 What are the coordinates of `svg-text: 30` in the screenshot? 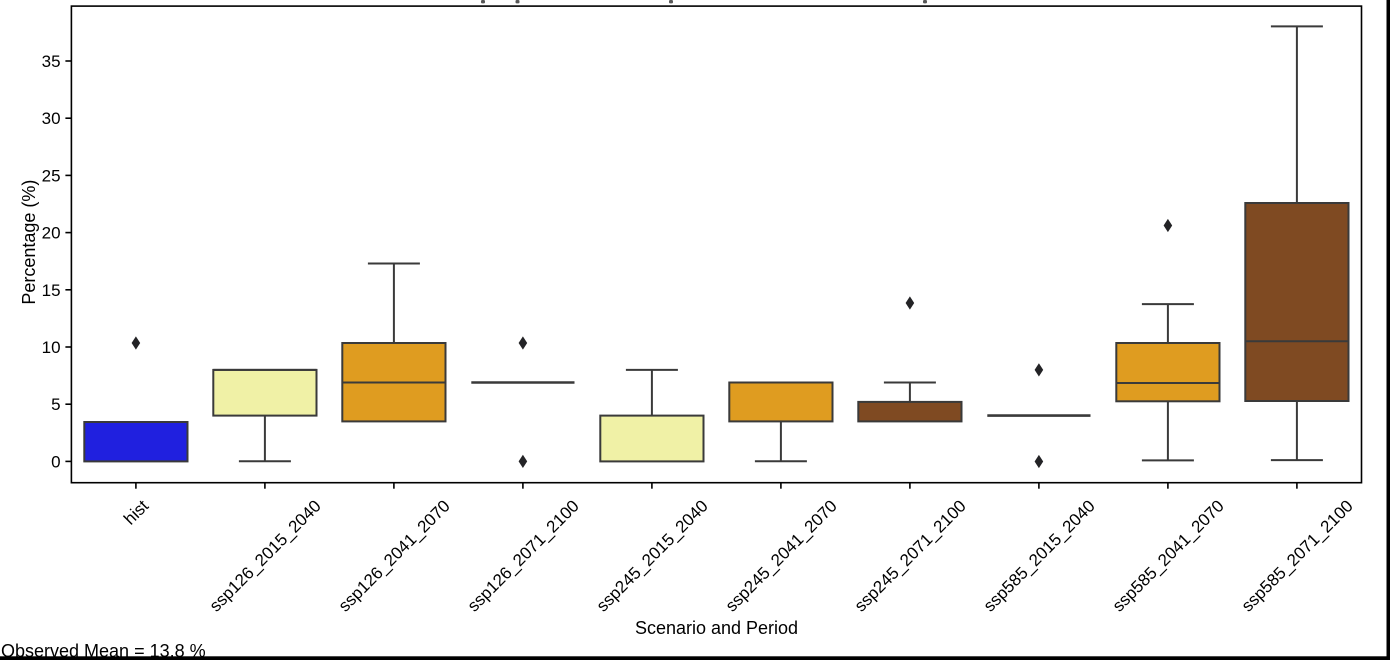 It's located at (51, 118).